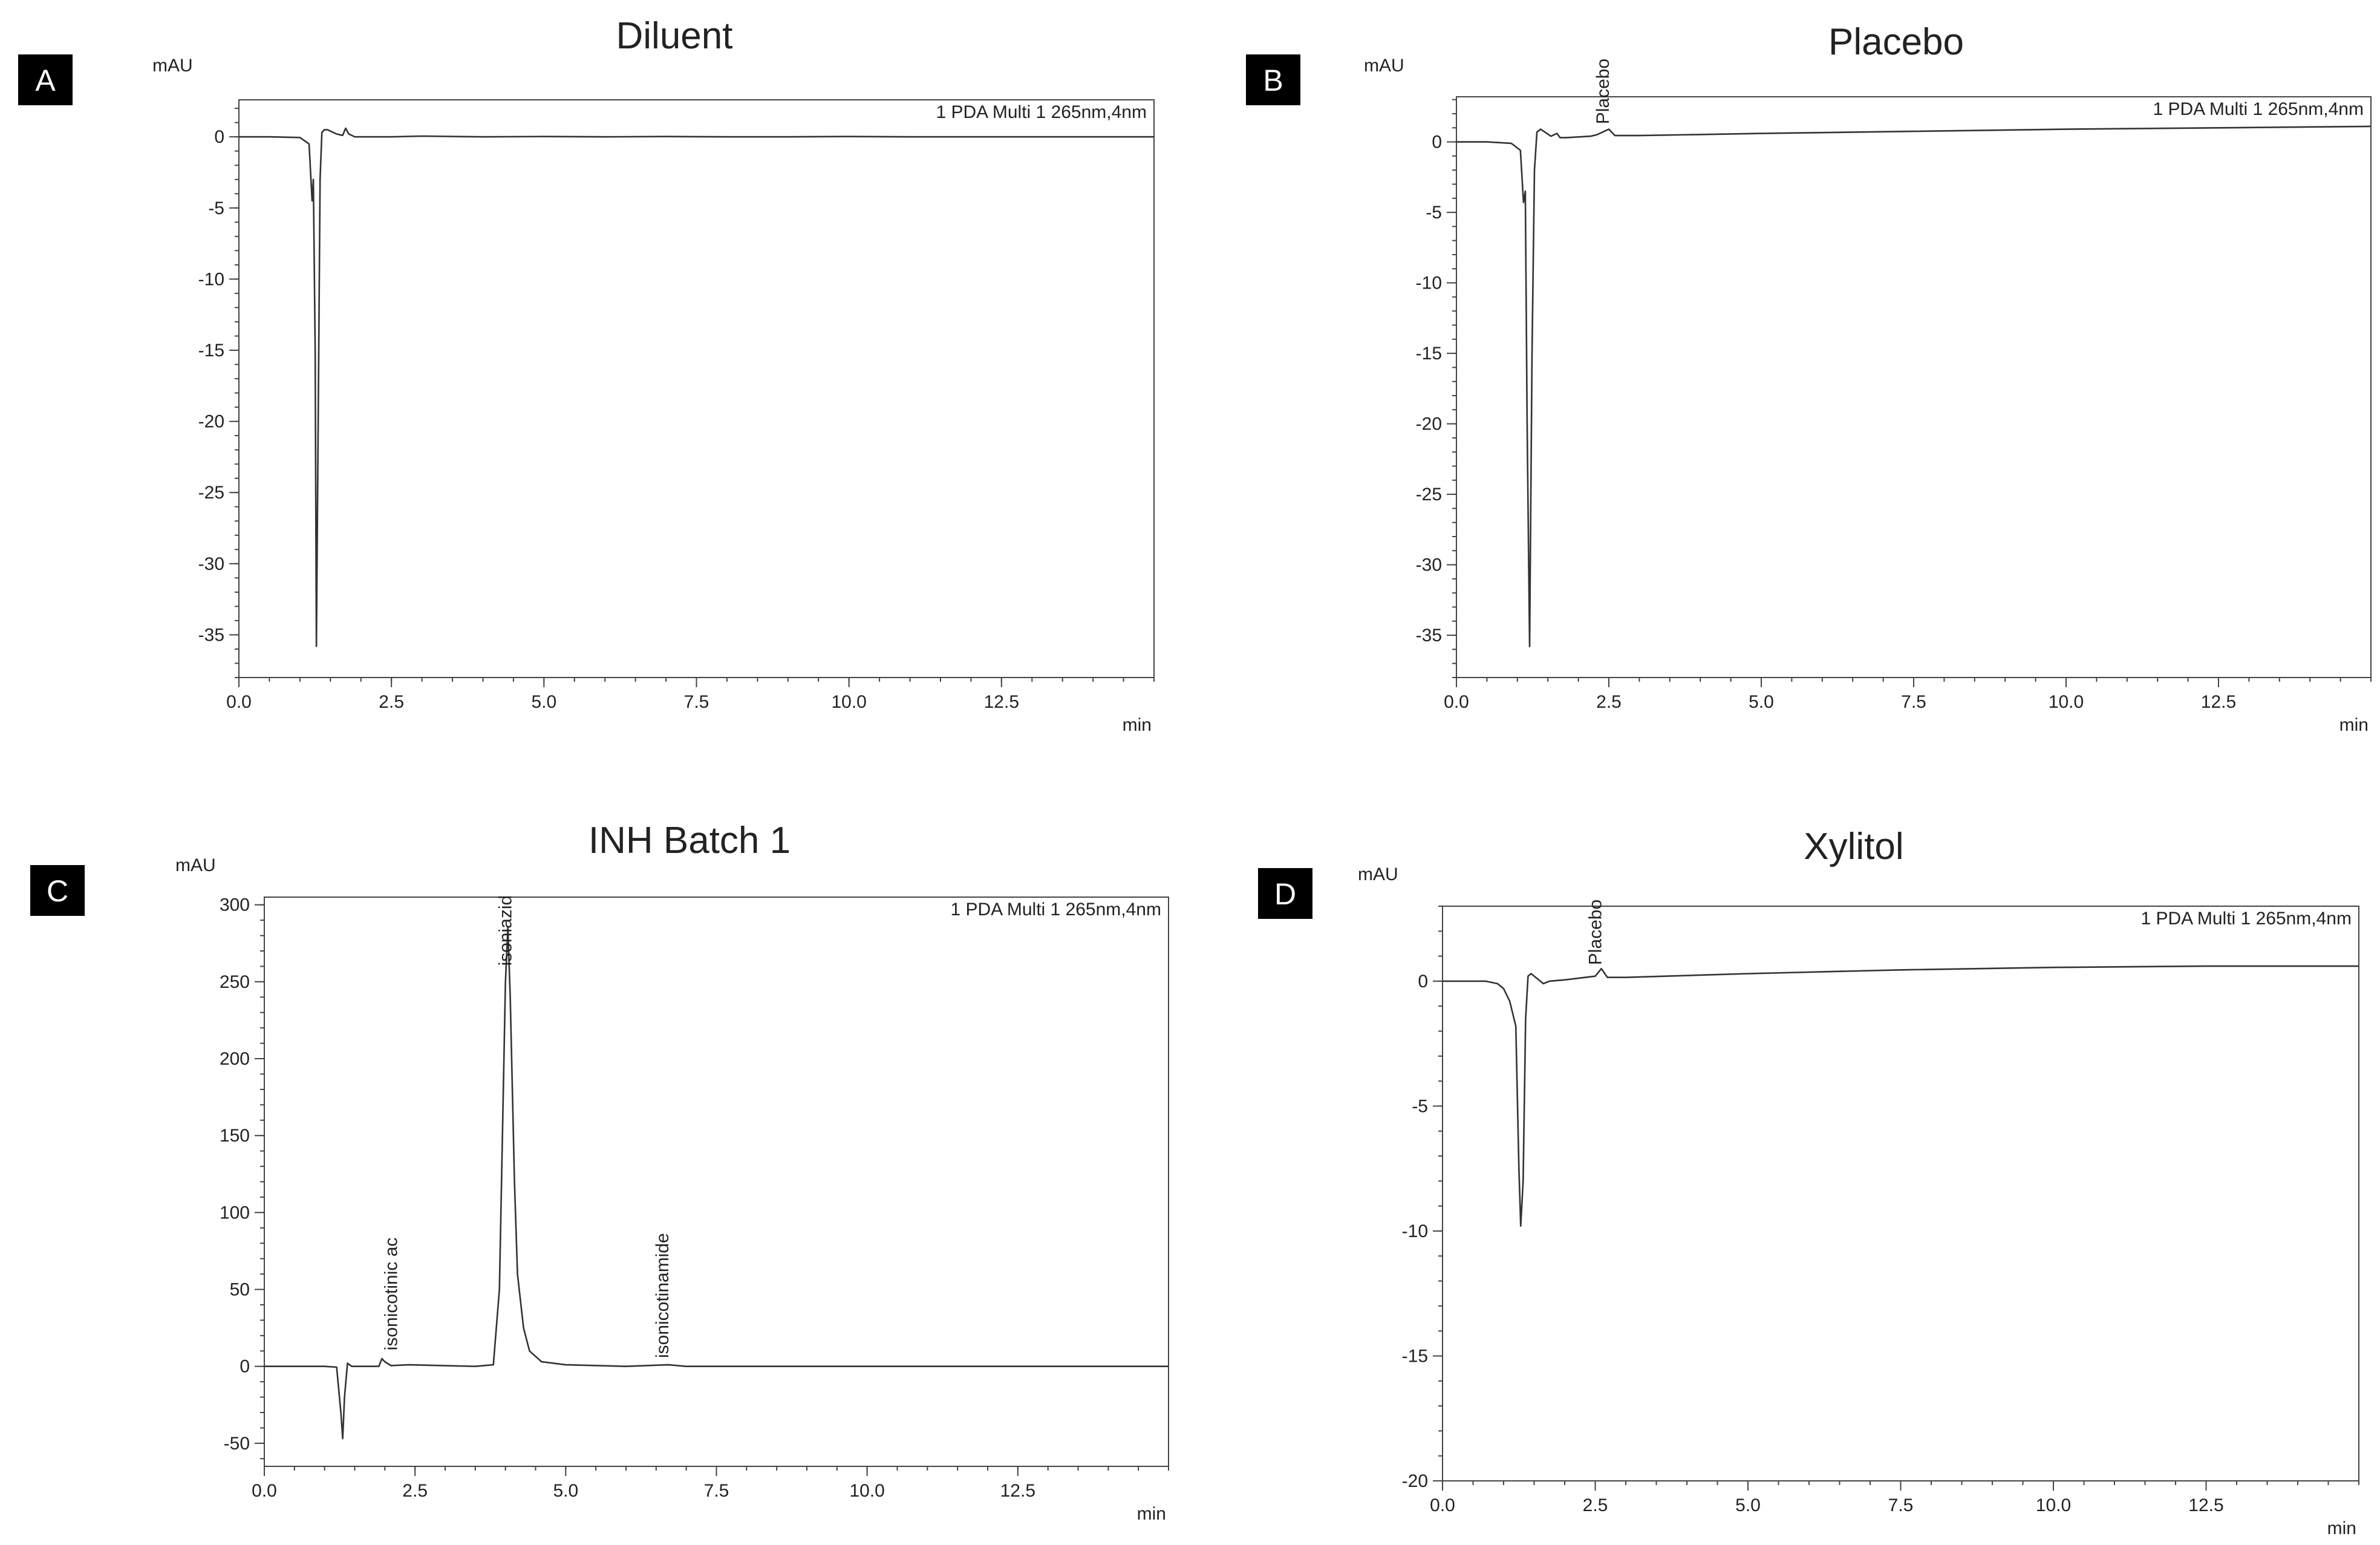 The height and width of the screenshot is (1545, 2380). What do you see at coordinates (674, 36) in the screenshot?
I see `chart-title: Diluent` at bounding box center [674, 36].